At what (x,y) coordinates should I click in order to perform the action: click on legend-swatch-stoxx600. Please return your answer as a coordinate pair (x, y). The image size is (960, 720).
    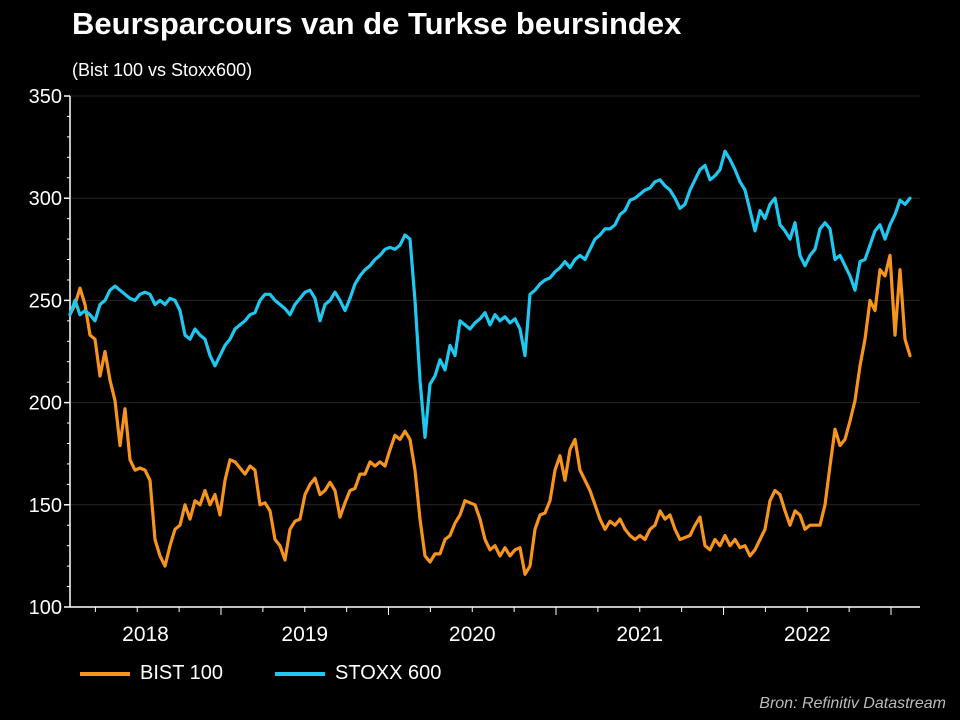
    Looking at the image, I should click on (300, 673).